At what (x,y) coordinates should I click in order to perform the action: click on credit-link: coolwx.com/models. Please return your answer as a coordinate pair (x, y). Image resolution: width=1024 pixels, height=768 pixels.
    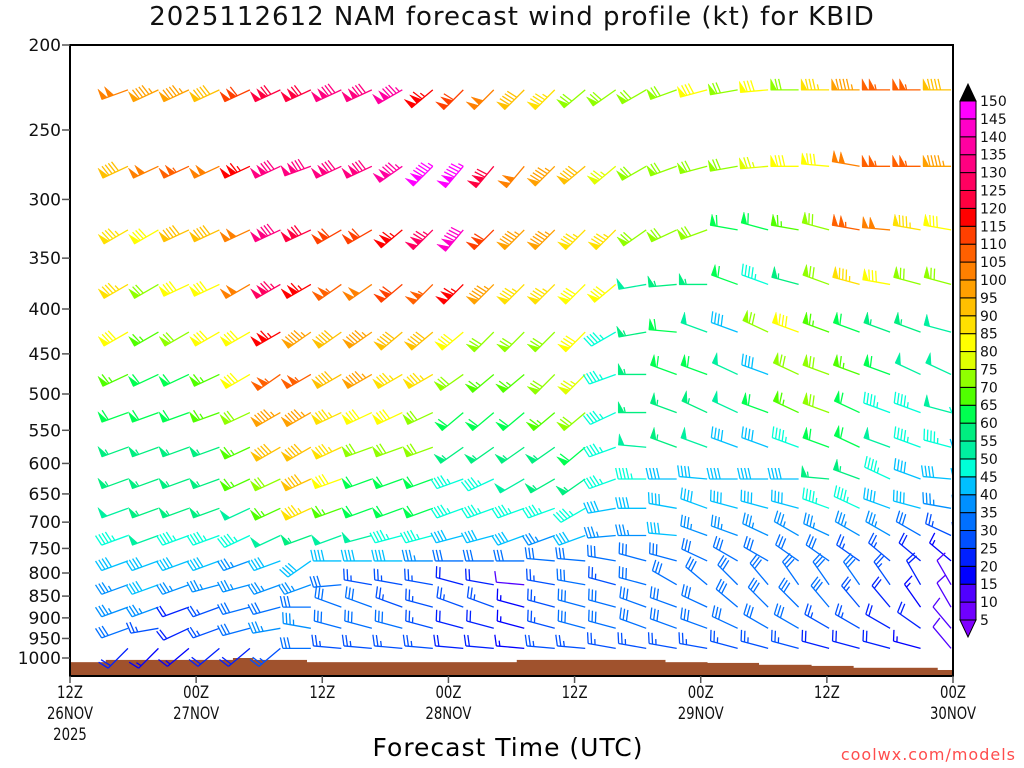
    Looking at the image, I should click on (928, 754).